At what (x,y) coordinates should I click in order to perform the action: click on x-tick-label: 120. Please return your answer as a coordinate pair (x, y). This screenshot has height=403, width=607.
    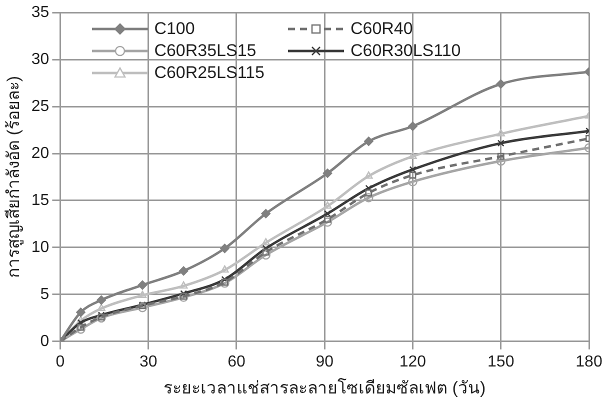
    Looking at the image, I should click on (412, 361).